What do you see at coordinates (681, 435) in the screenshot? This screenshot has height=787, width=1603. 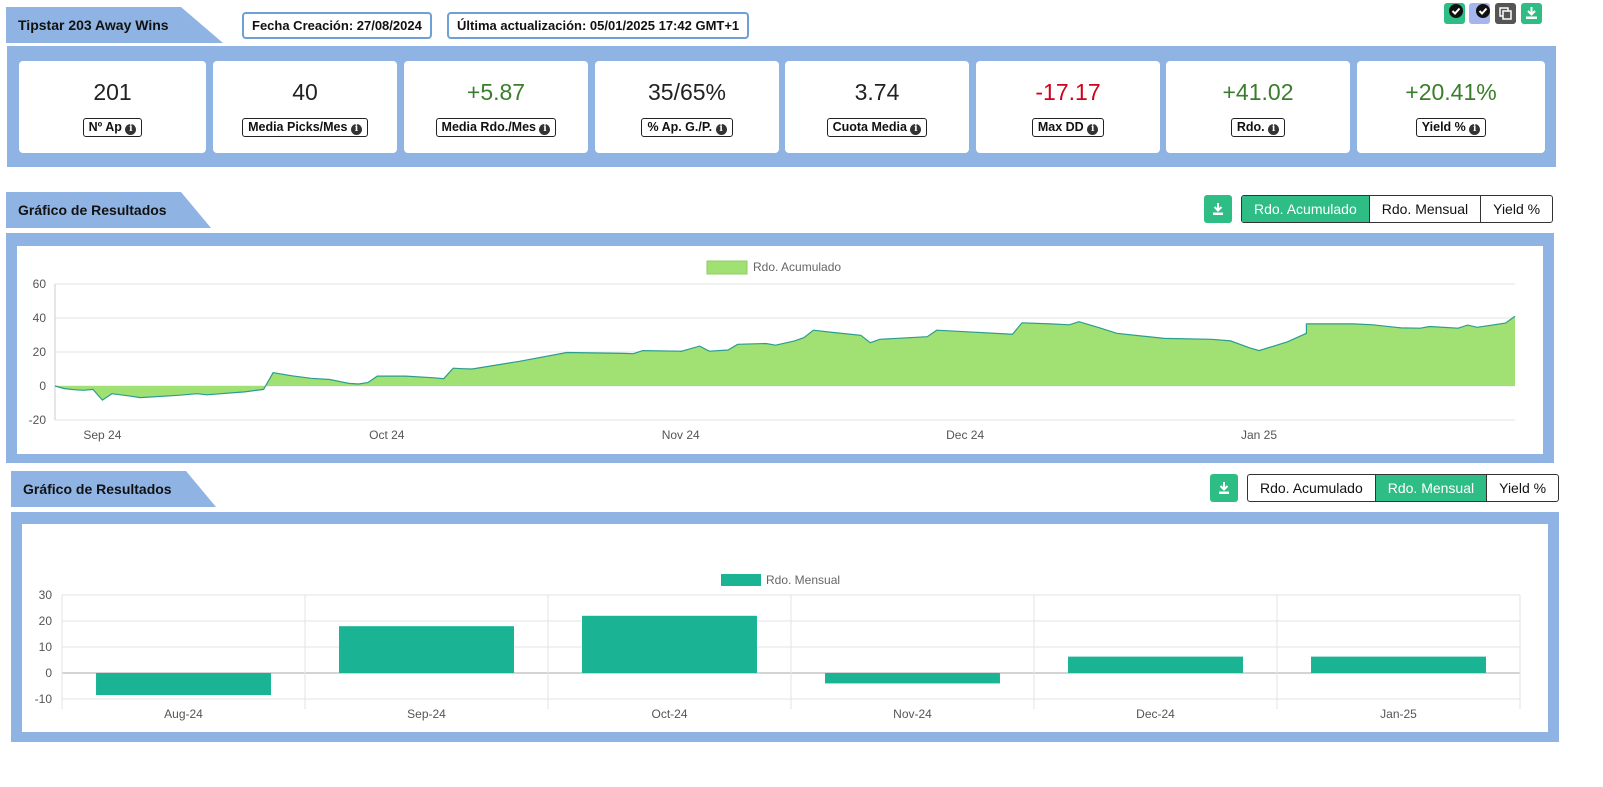 I see `x-tick-label: Nov 24` at bounding box center [681, 435].